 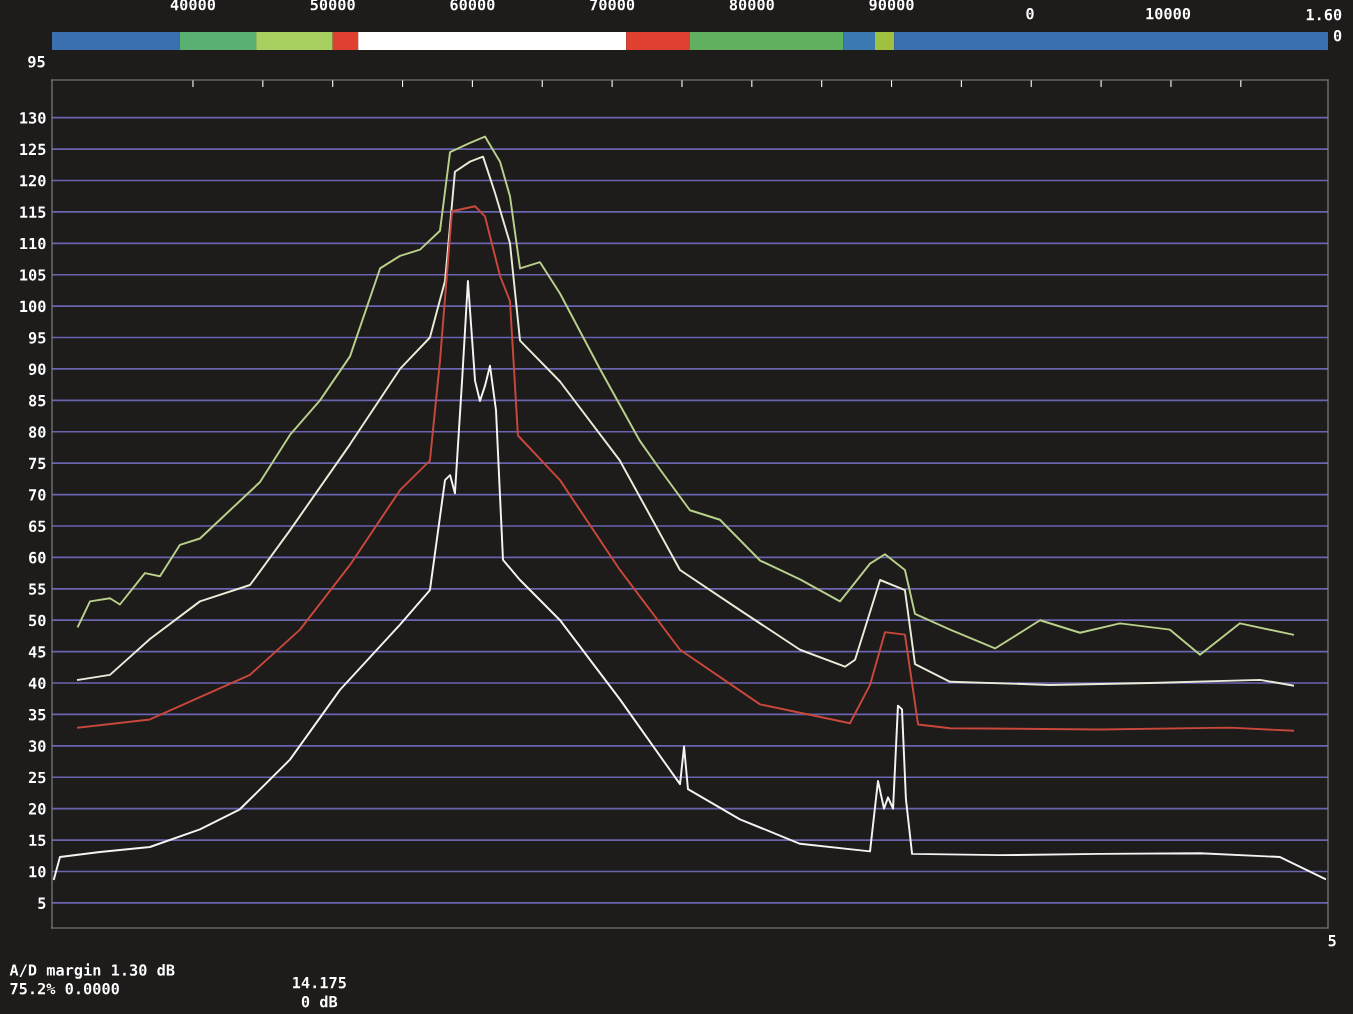 What do you see at coordinates (37, 652) in the screenshot?
I see `y-tick-label: 45` at bounding box center [37, 652].